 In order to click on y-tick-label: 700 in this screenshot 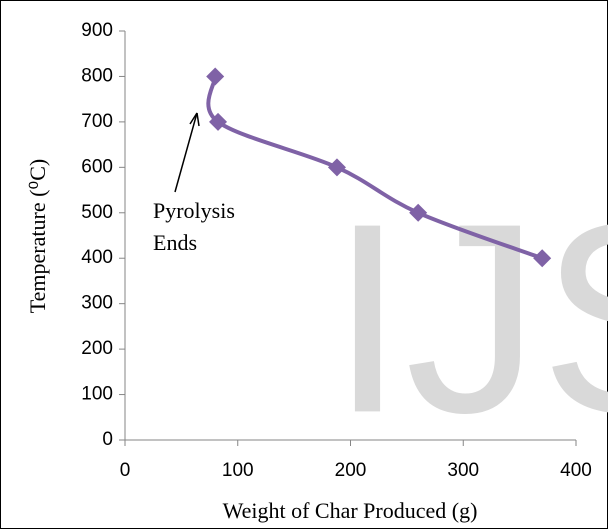, I will do `click(97, 121)`.